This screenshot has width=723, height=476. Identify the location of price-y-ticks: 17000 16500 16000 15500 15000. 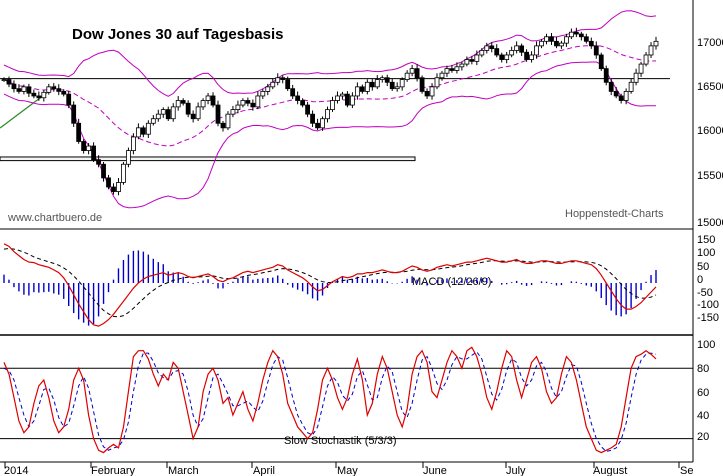
(710, 133).